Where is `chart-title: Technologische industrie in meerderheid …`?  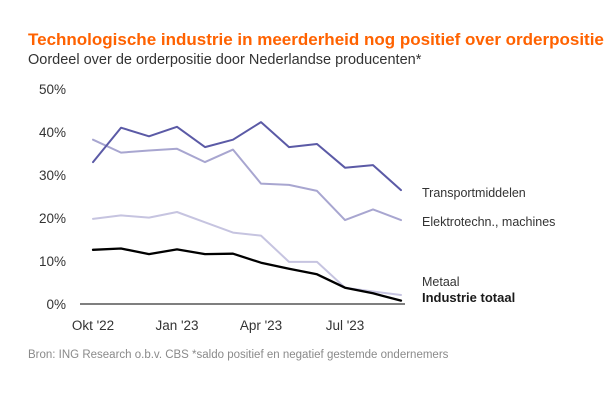
chart-title: Technologische industrie in meerderheid … is located at coordinates (316, 39).